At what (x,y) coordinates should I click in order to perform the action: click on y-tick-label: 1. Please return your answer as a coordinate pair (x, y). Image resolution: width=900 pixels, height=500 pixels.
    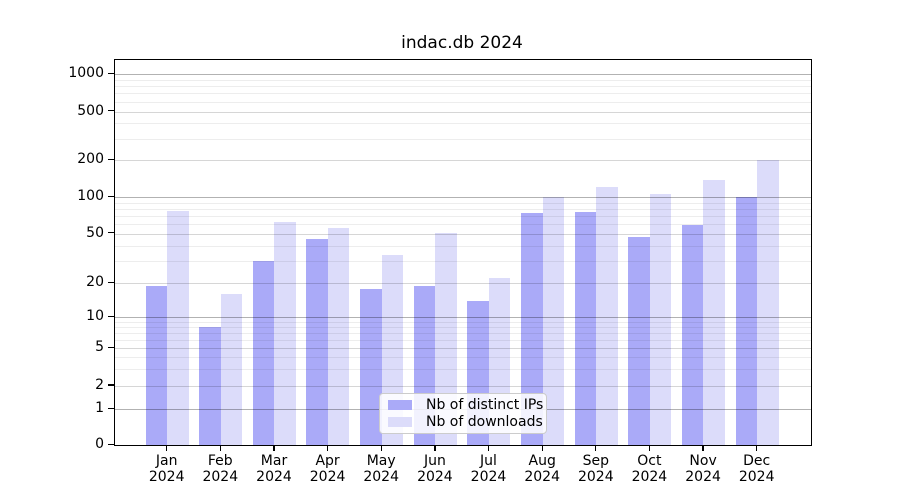
    Looking at the image, I should click on (99, 408).